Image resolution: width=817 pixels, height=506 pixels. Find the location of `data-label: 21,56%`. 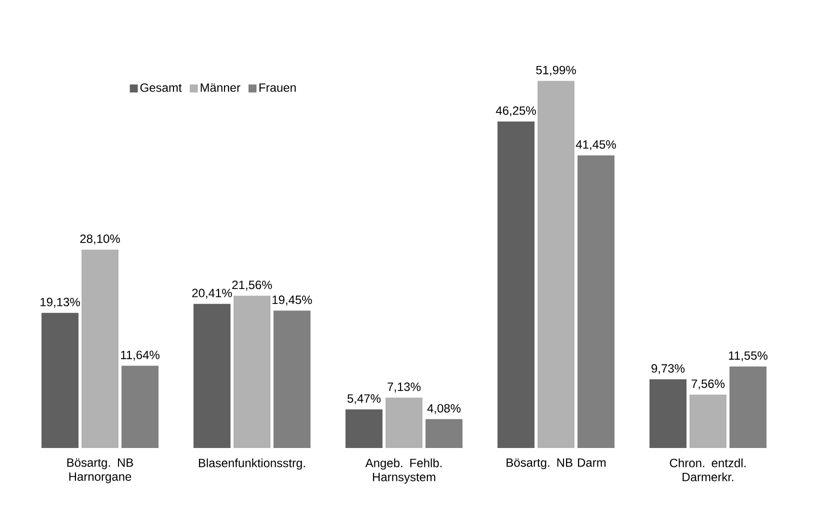

data-label: 21,56% is located at coordinates (252, 285).